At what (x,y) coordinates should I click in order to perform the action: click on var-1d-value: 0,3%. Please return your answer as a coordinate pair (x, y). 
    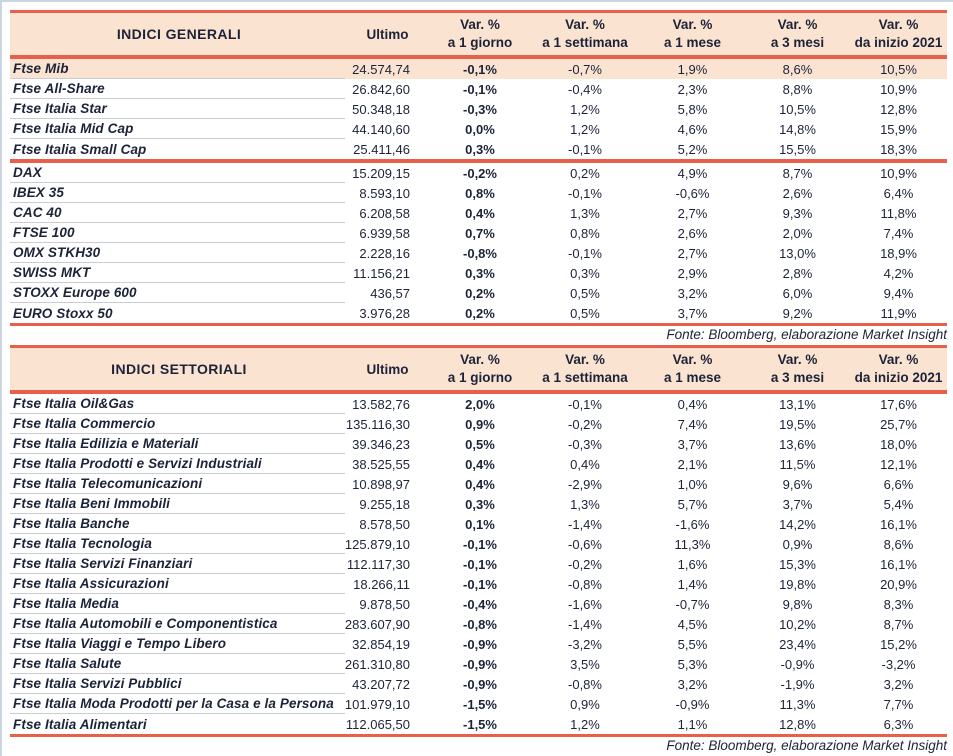
    Looking at the image, I should click on (480, 149).